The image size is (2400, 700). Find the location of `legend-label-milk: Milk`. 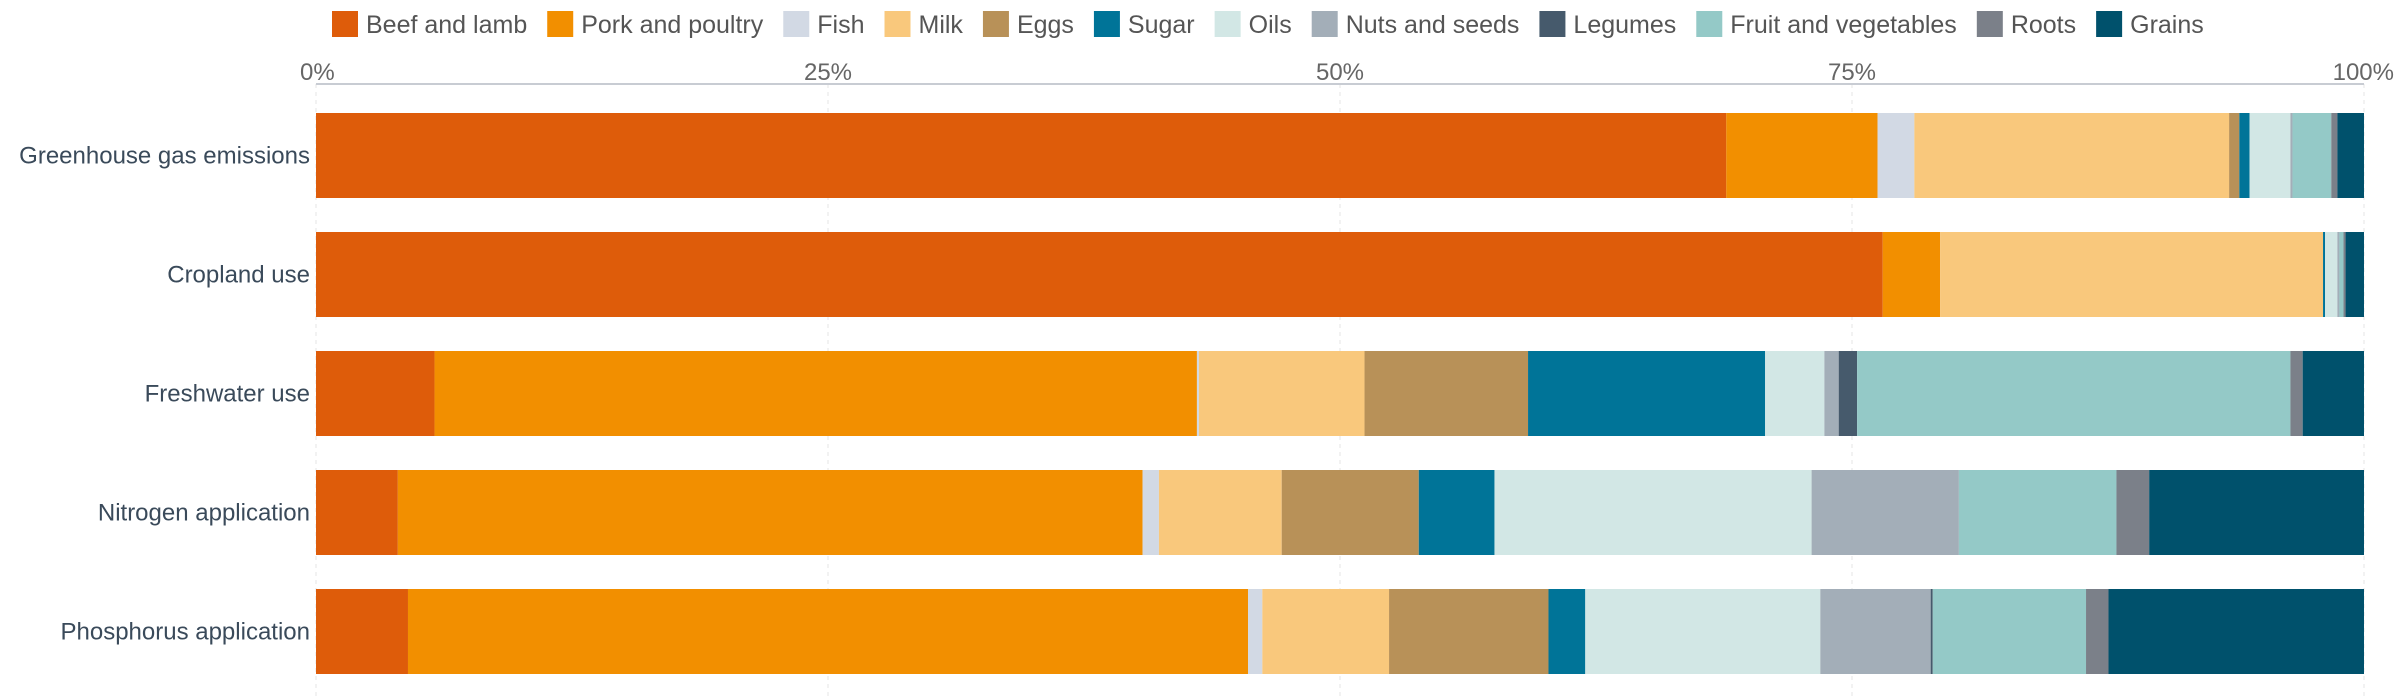

legend-label-milk: Milk is located at coordinates (941, 25).